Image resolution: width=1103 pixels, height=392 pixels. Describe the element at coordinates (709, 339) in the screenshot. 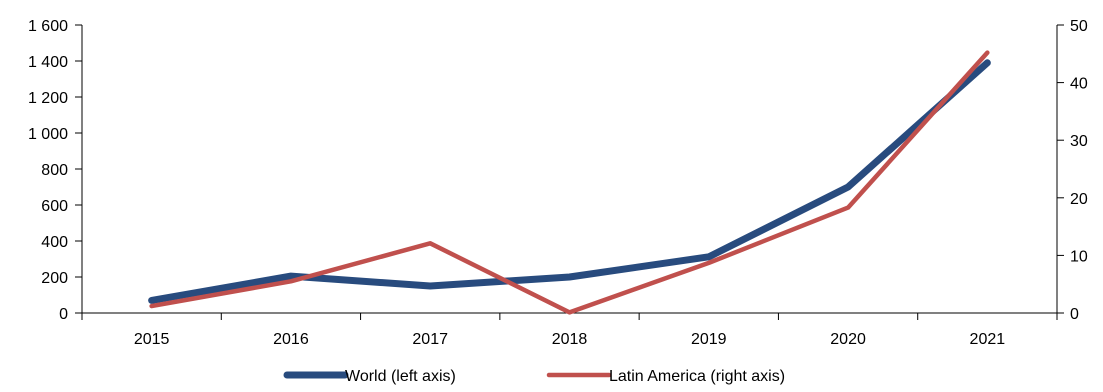

I see `x-tick-label: 2019` at that location.